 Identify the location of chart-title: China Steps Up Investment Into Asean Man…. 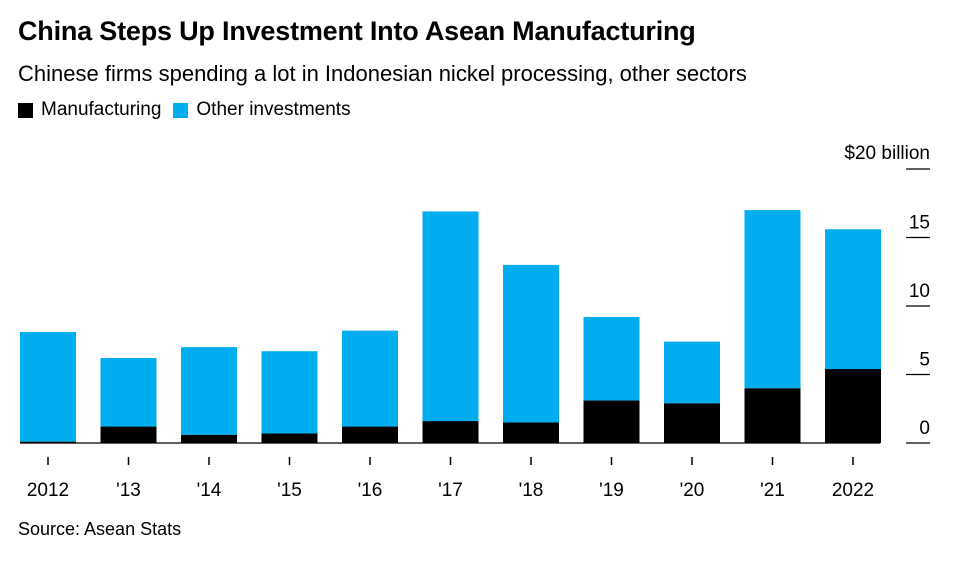
(357, 31).